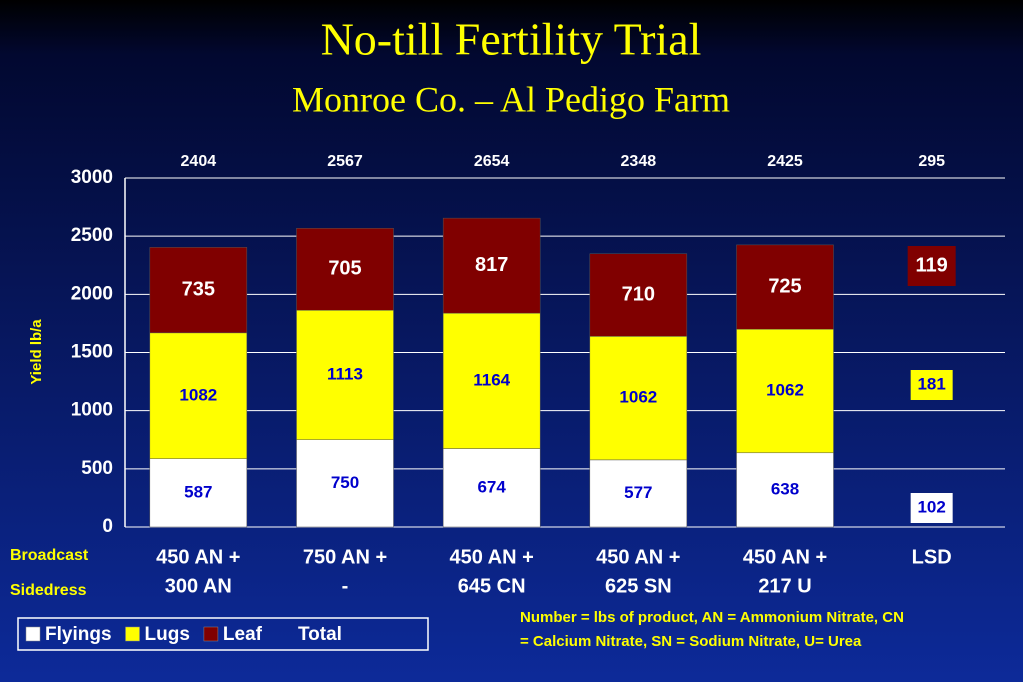 The height and width of the screenshot is (682, 1023). What do you see at coordinates (92, 235) in the screenshot?
I see `y-tick-label: 2500` at bounding box center [92, 235].